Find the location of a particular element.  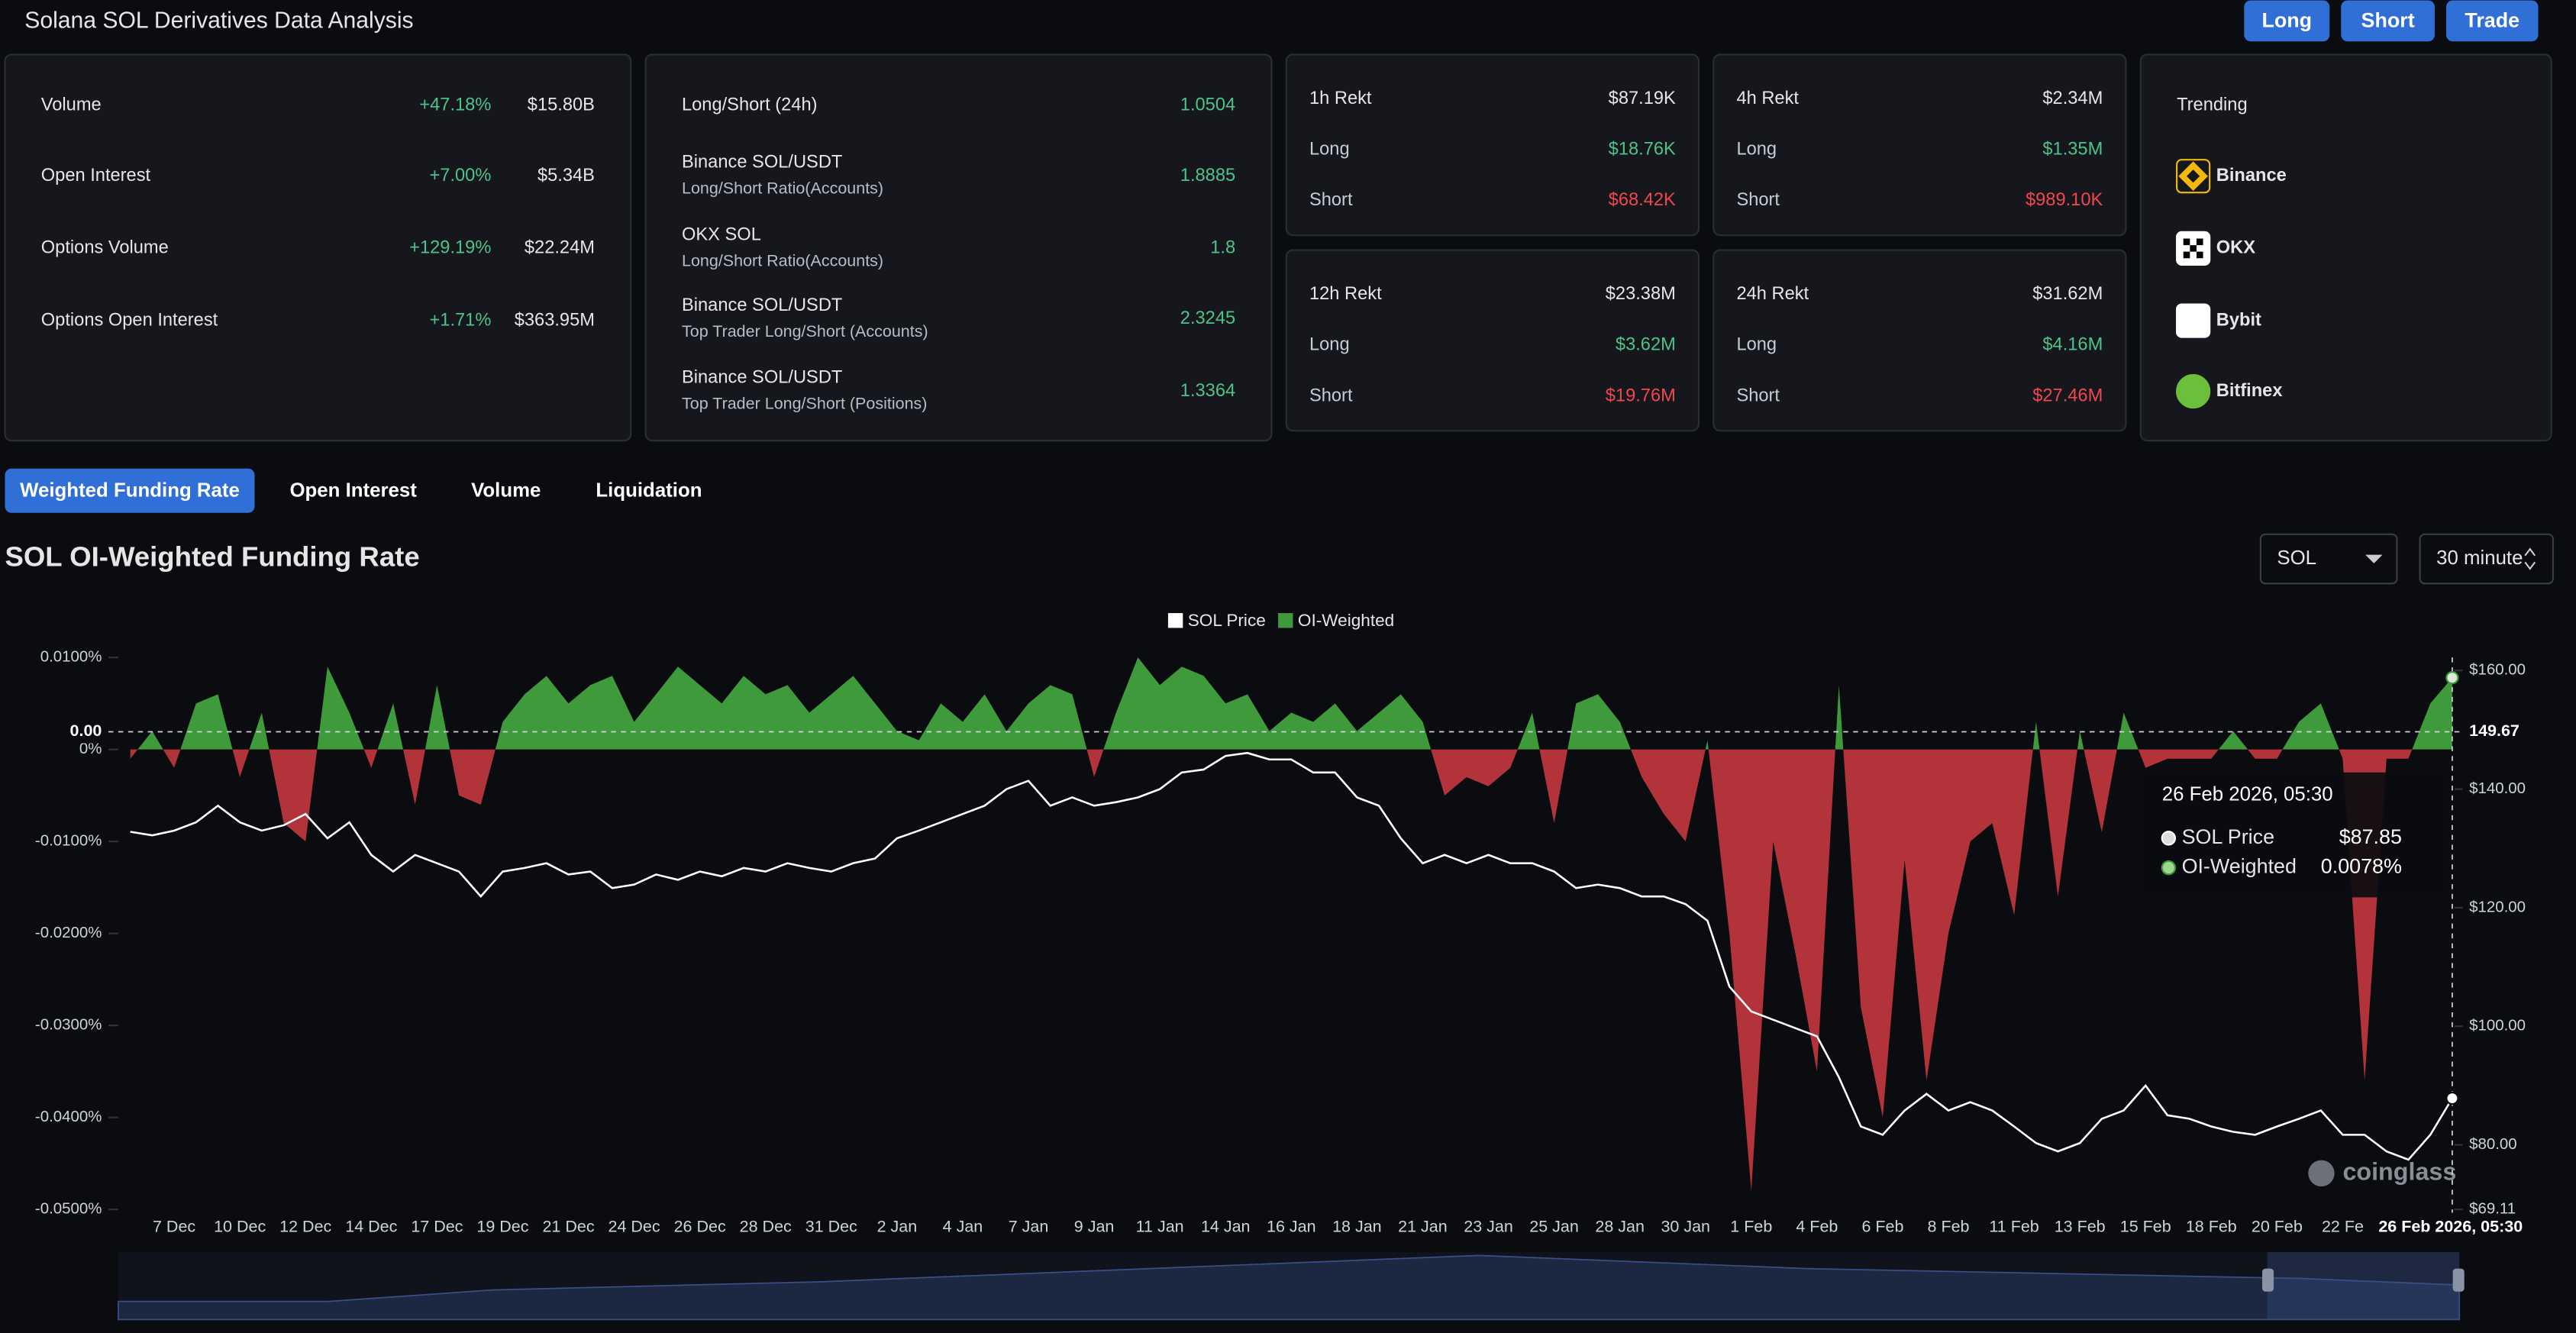

tab: Volume is located at coordinates (506, 491).